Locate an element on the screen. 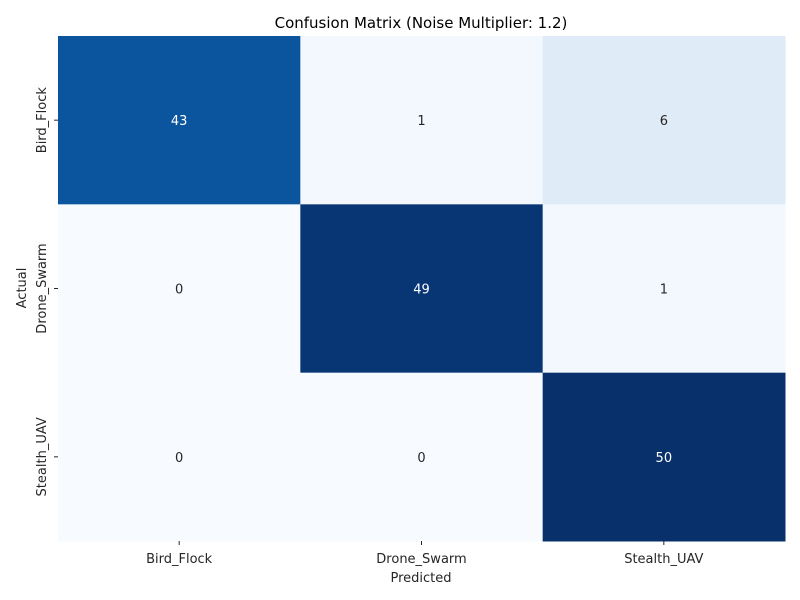 This screenshot has width=800, height=600. y-tick-label: Drone_Swarm is located at coordinates (42, 288).